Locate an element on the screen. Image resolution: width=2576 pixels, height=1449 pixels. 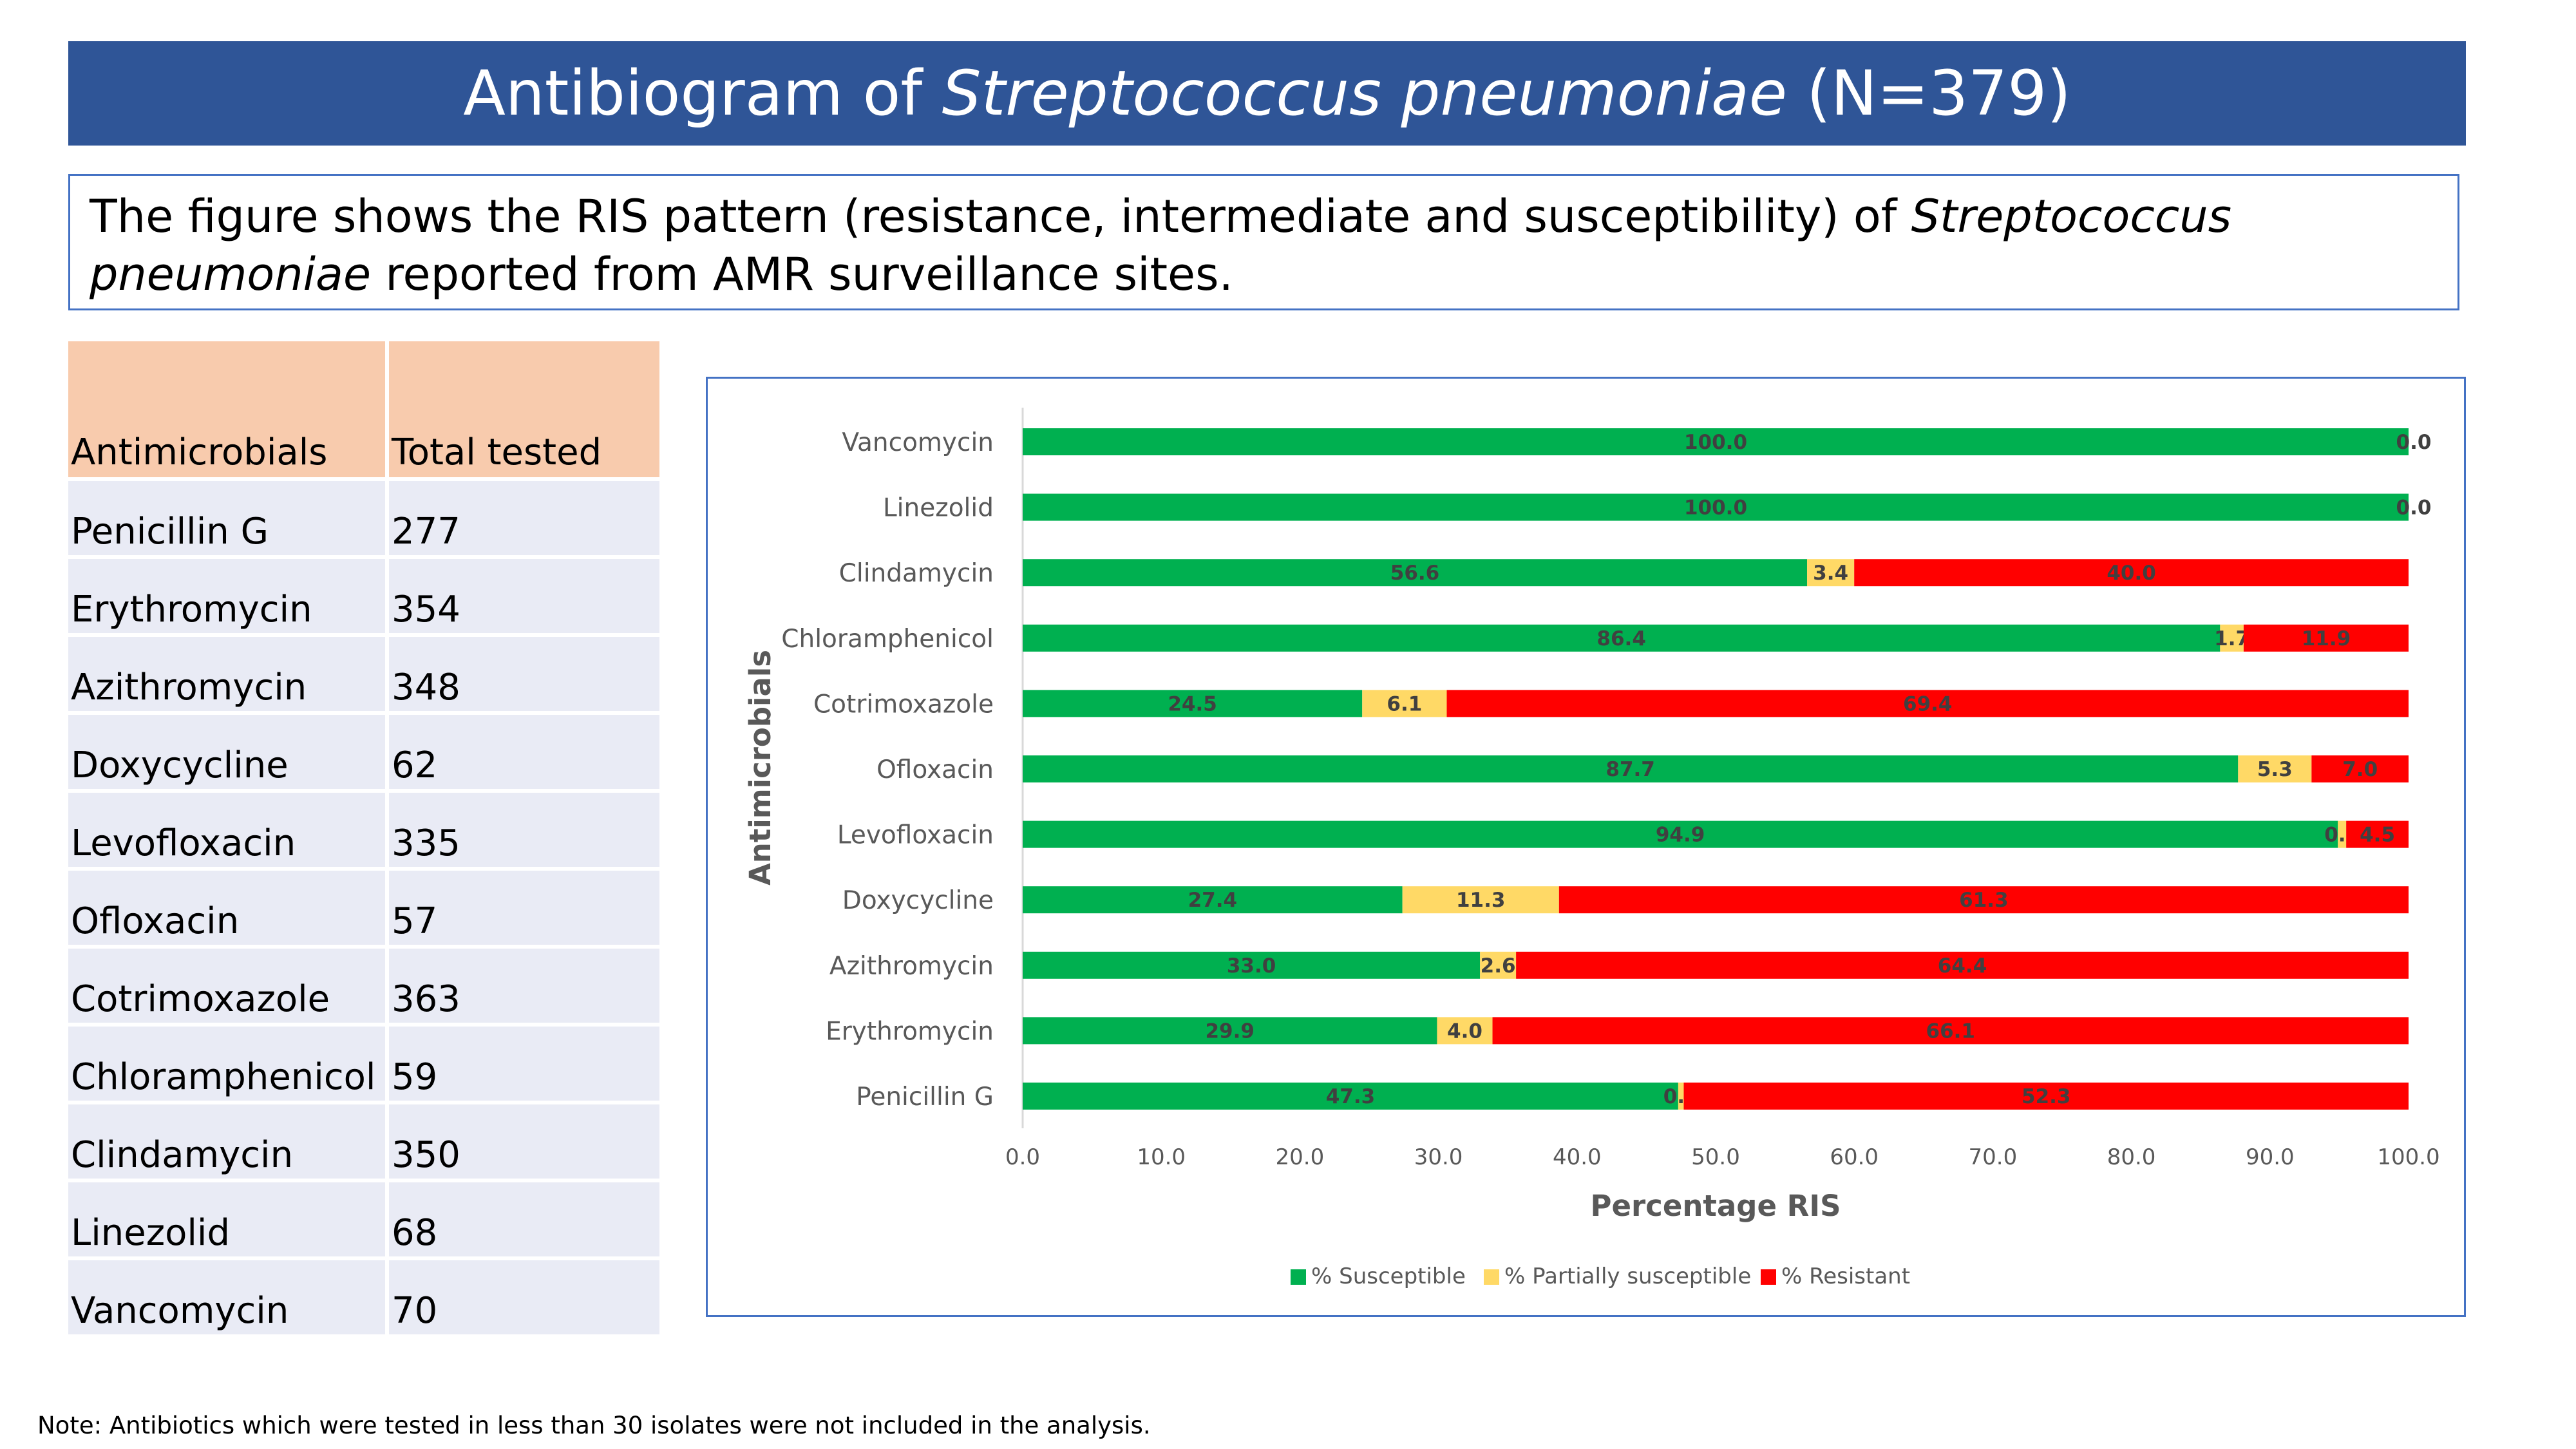
table-row: Azithromycin 348 is located at coordinates (364, 674).